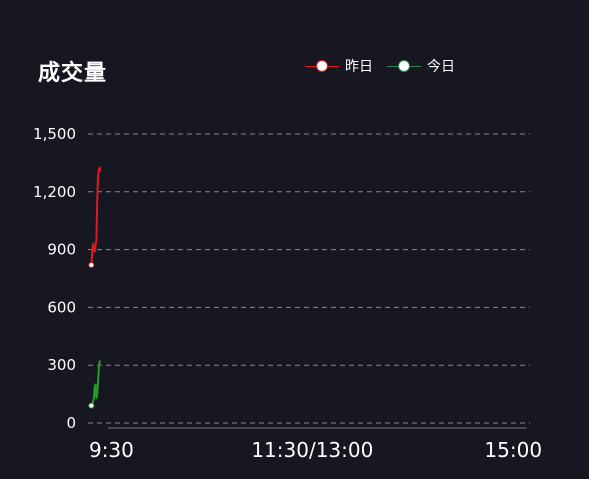 This screenshot has width=589, height=479. I want to click on legend-item-today: 今日, so click(421, 66).